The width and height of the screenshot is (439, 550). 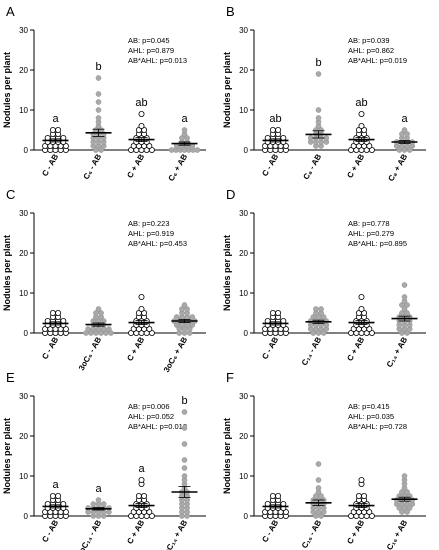 I want to click on x-category-label: C₁₆ + AB, so click(x=397, y=534).